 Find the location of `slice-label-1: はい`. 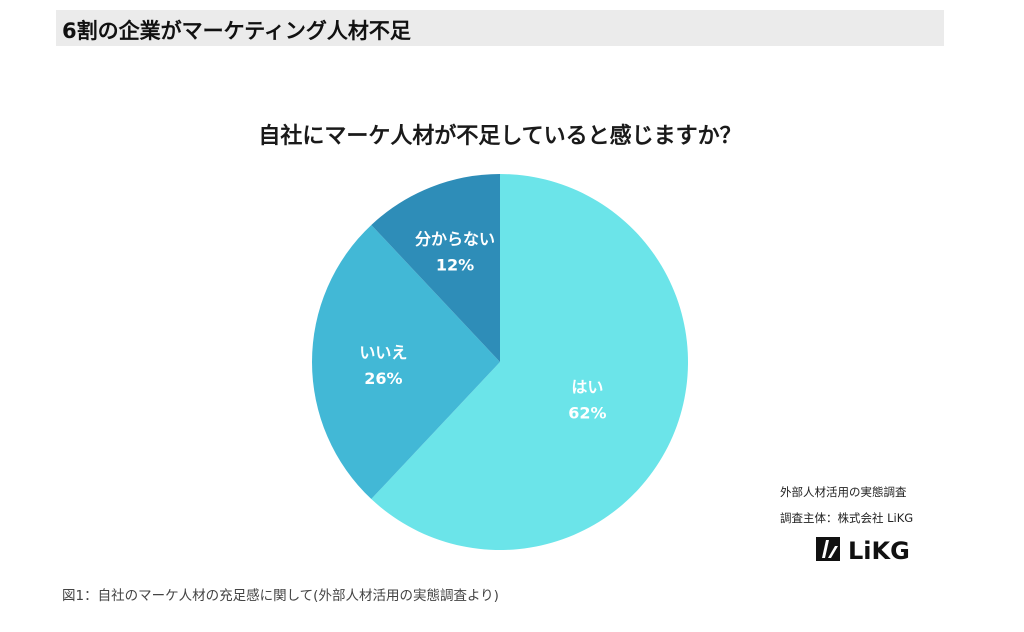

slice-label-1: はい is located at coordinates (587, 387).